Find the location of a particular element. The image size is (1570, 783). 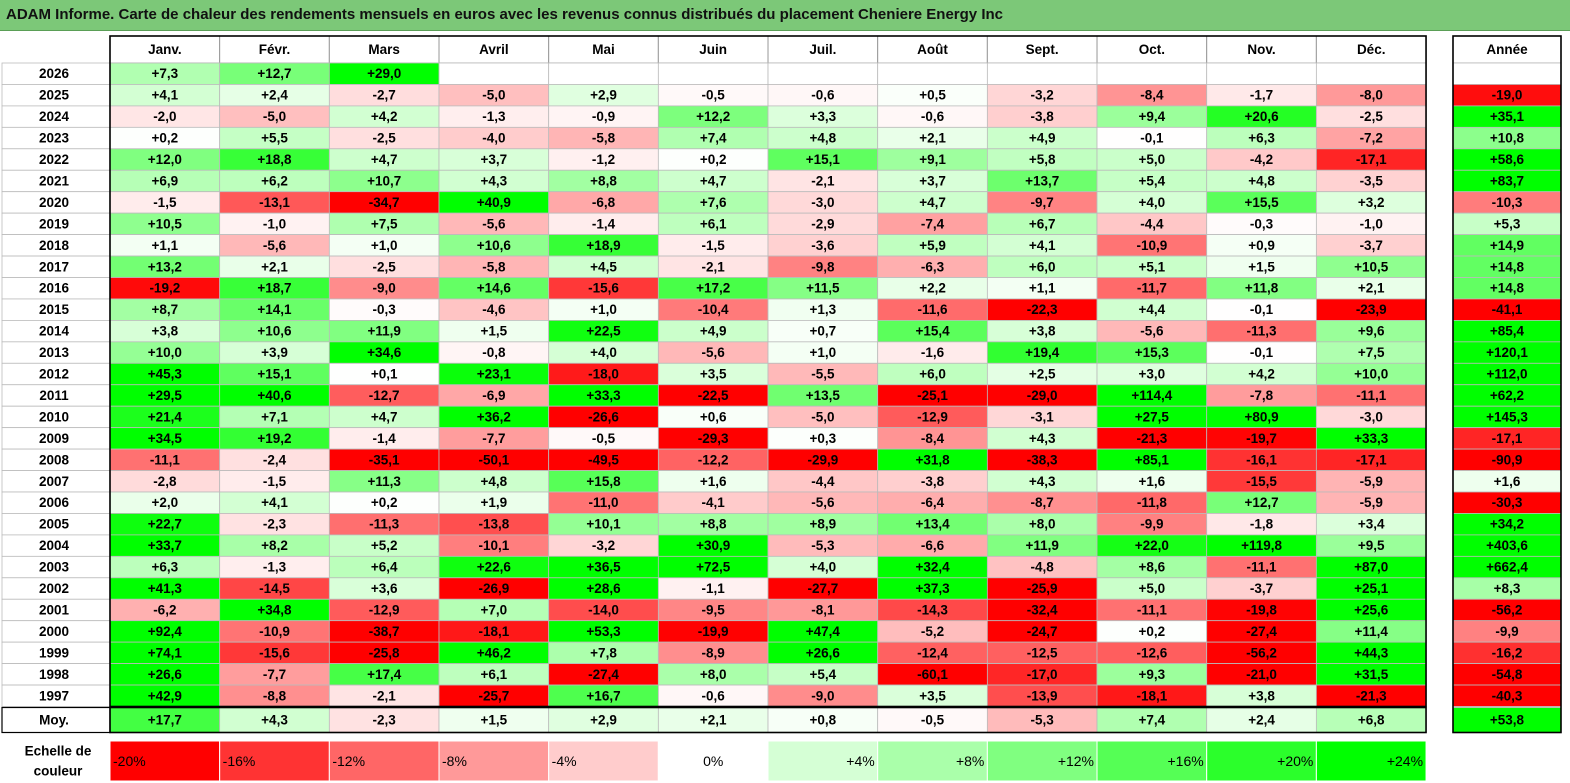

cell-value: -0,3 is located at coordinates (385, 309).